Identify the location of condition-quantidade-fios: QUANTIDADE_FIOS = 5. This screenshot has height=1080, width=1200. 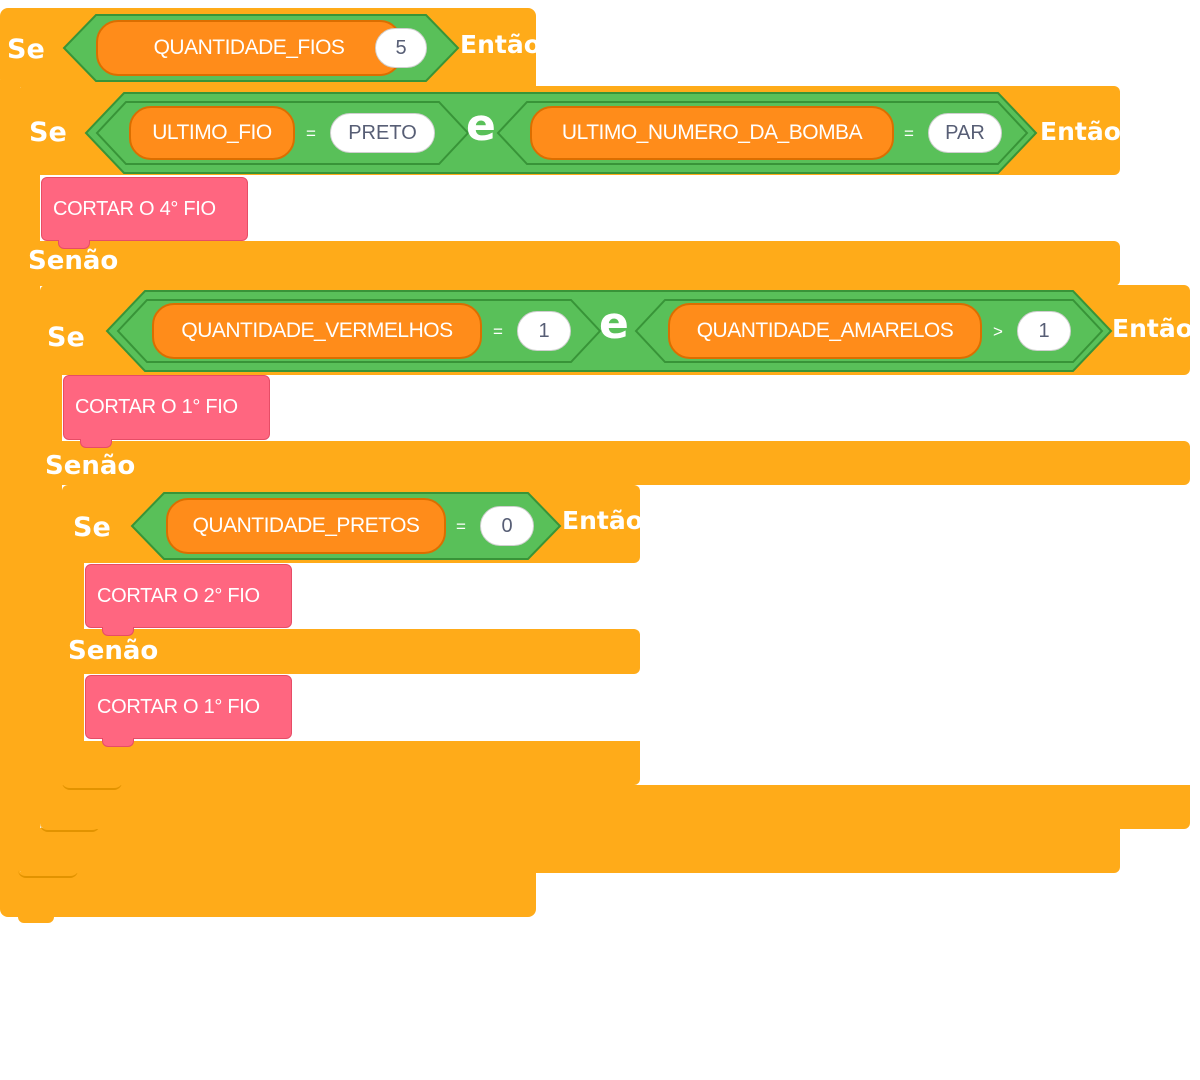
(261, 48).